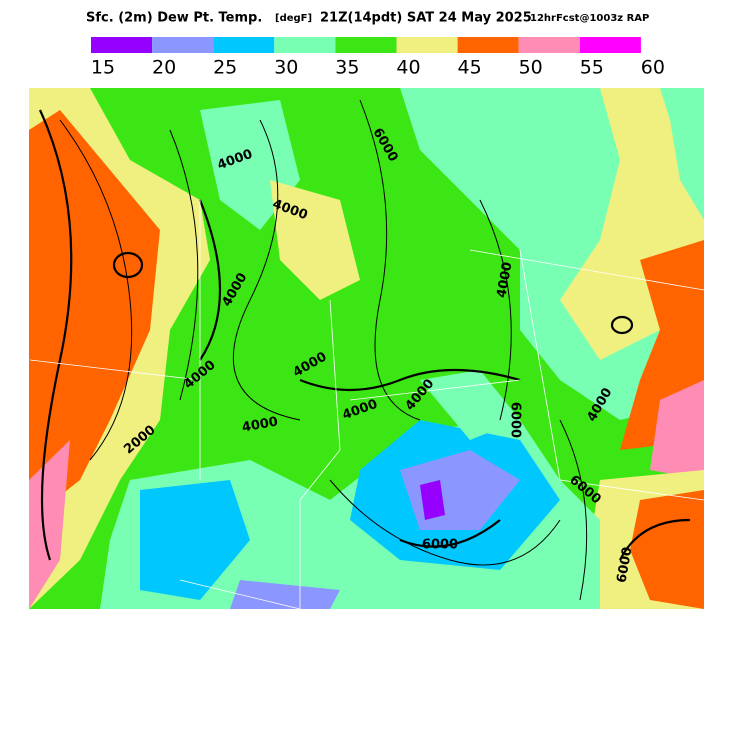 The image size is (734, 734). Describe the element at coordinates (164, 68) in the screenshot. I see `legend-label: 20` at that location.